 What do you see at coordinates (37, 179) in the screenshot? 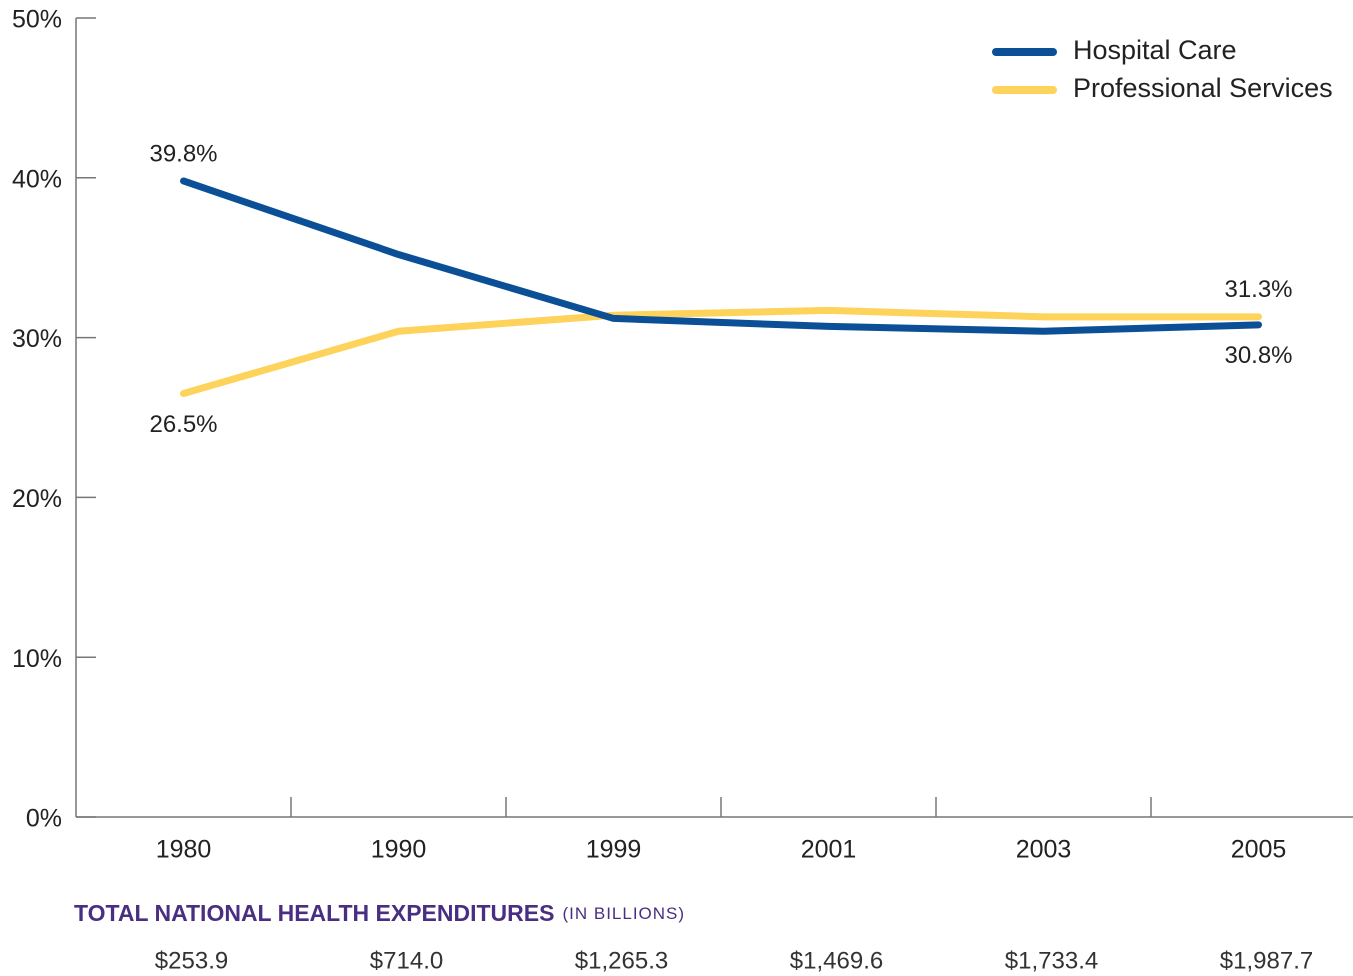
I see `y-tick-label: 40%` at bounding box center [37, 179].